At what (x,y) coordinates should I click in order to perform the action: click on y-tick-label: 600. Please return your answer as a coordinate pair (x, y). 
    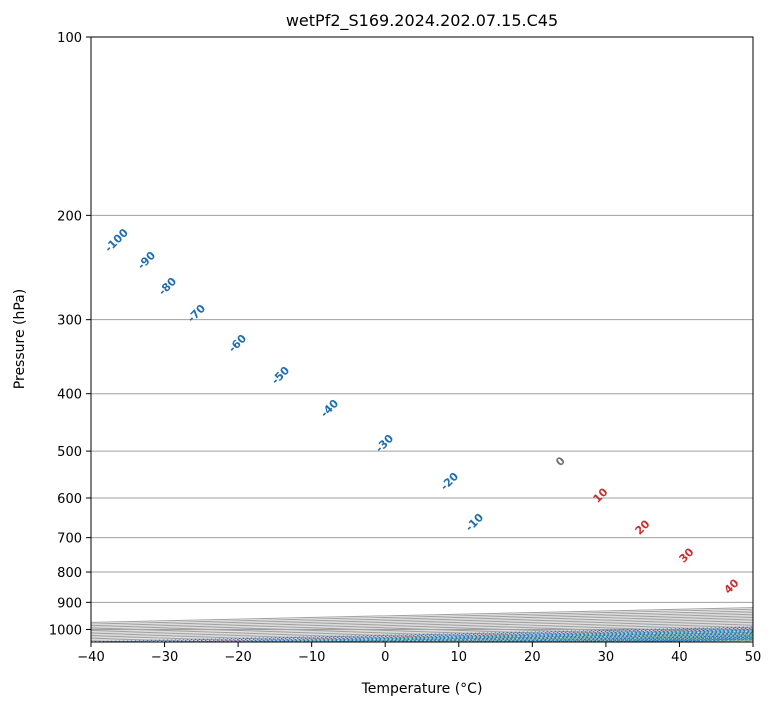
    Looking at the image, I should click on (69, 499).